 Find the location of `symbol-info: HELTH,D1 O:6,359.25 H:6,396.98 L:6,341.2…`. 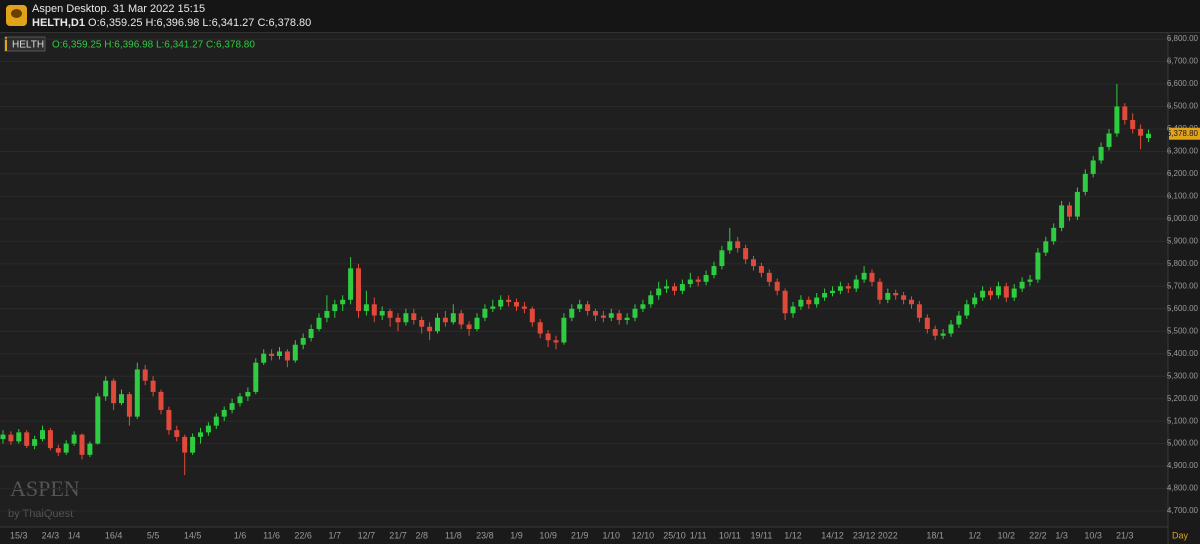

symbol-info: HELTH,D1 O:6,359.25 H:6,396.98 L:6,341.2… is located at coordinates (171, 23).